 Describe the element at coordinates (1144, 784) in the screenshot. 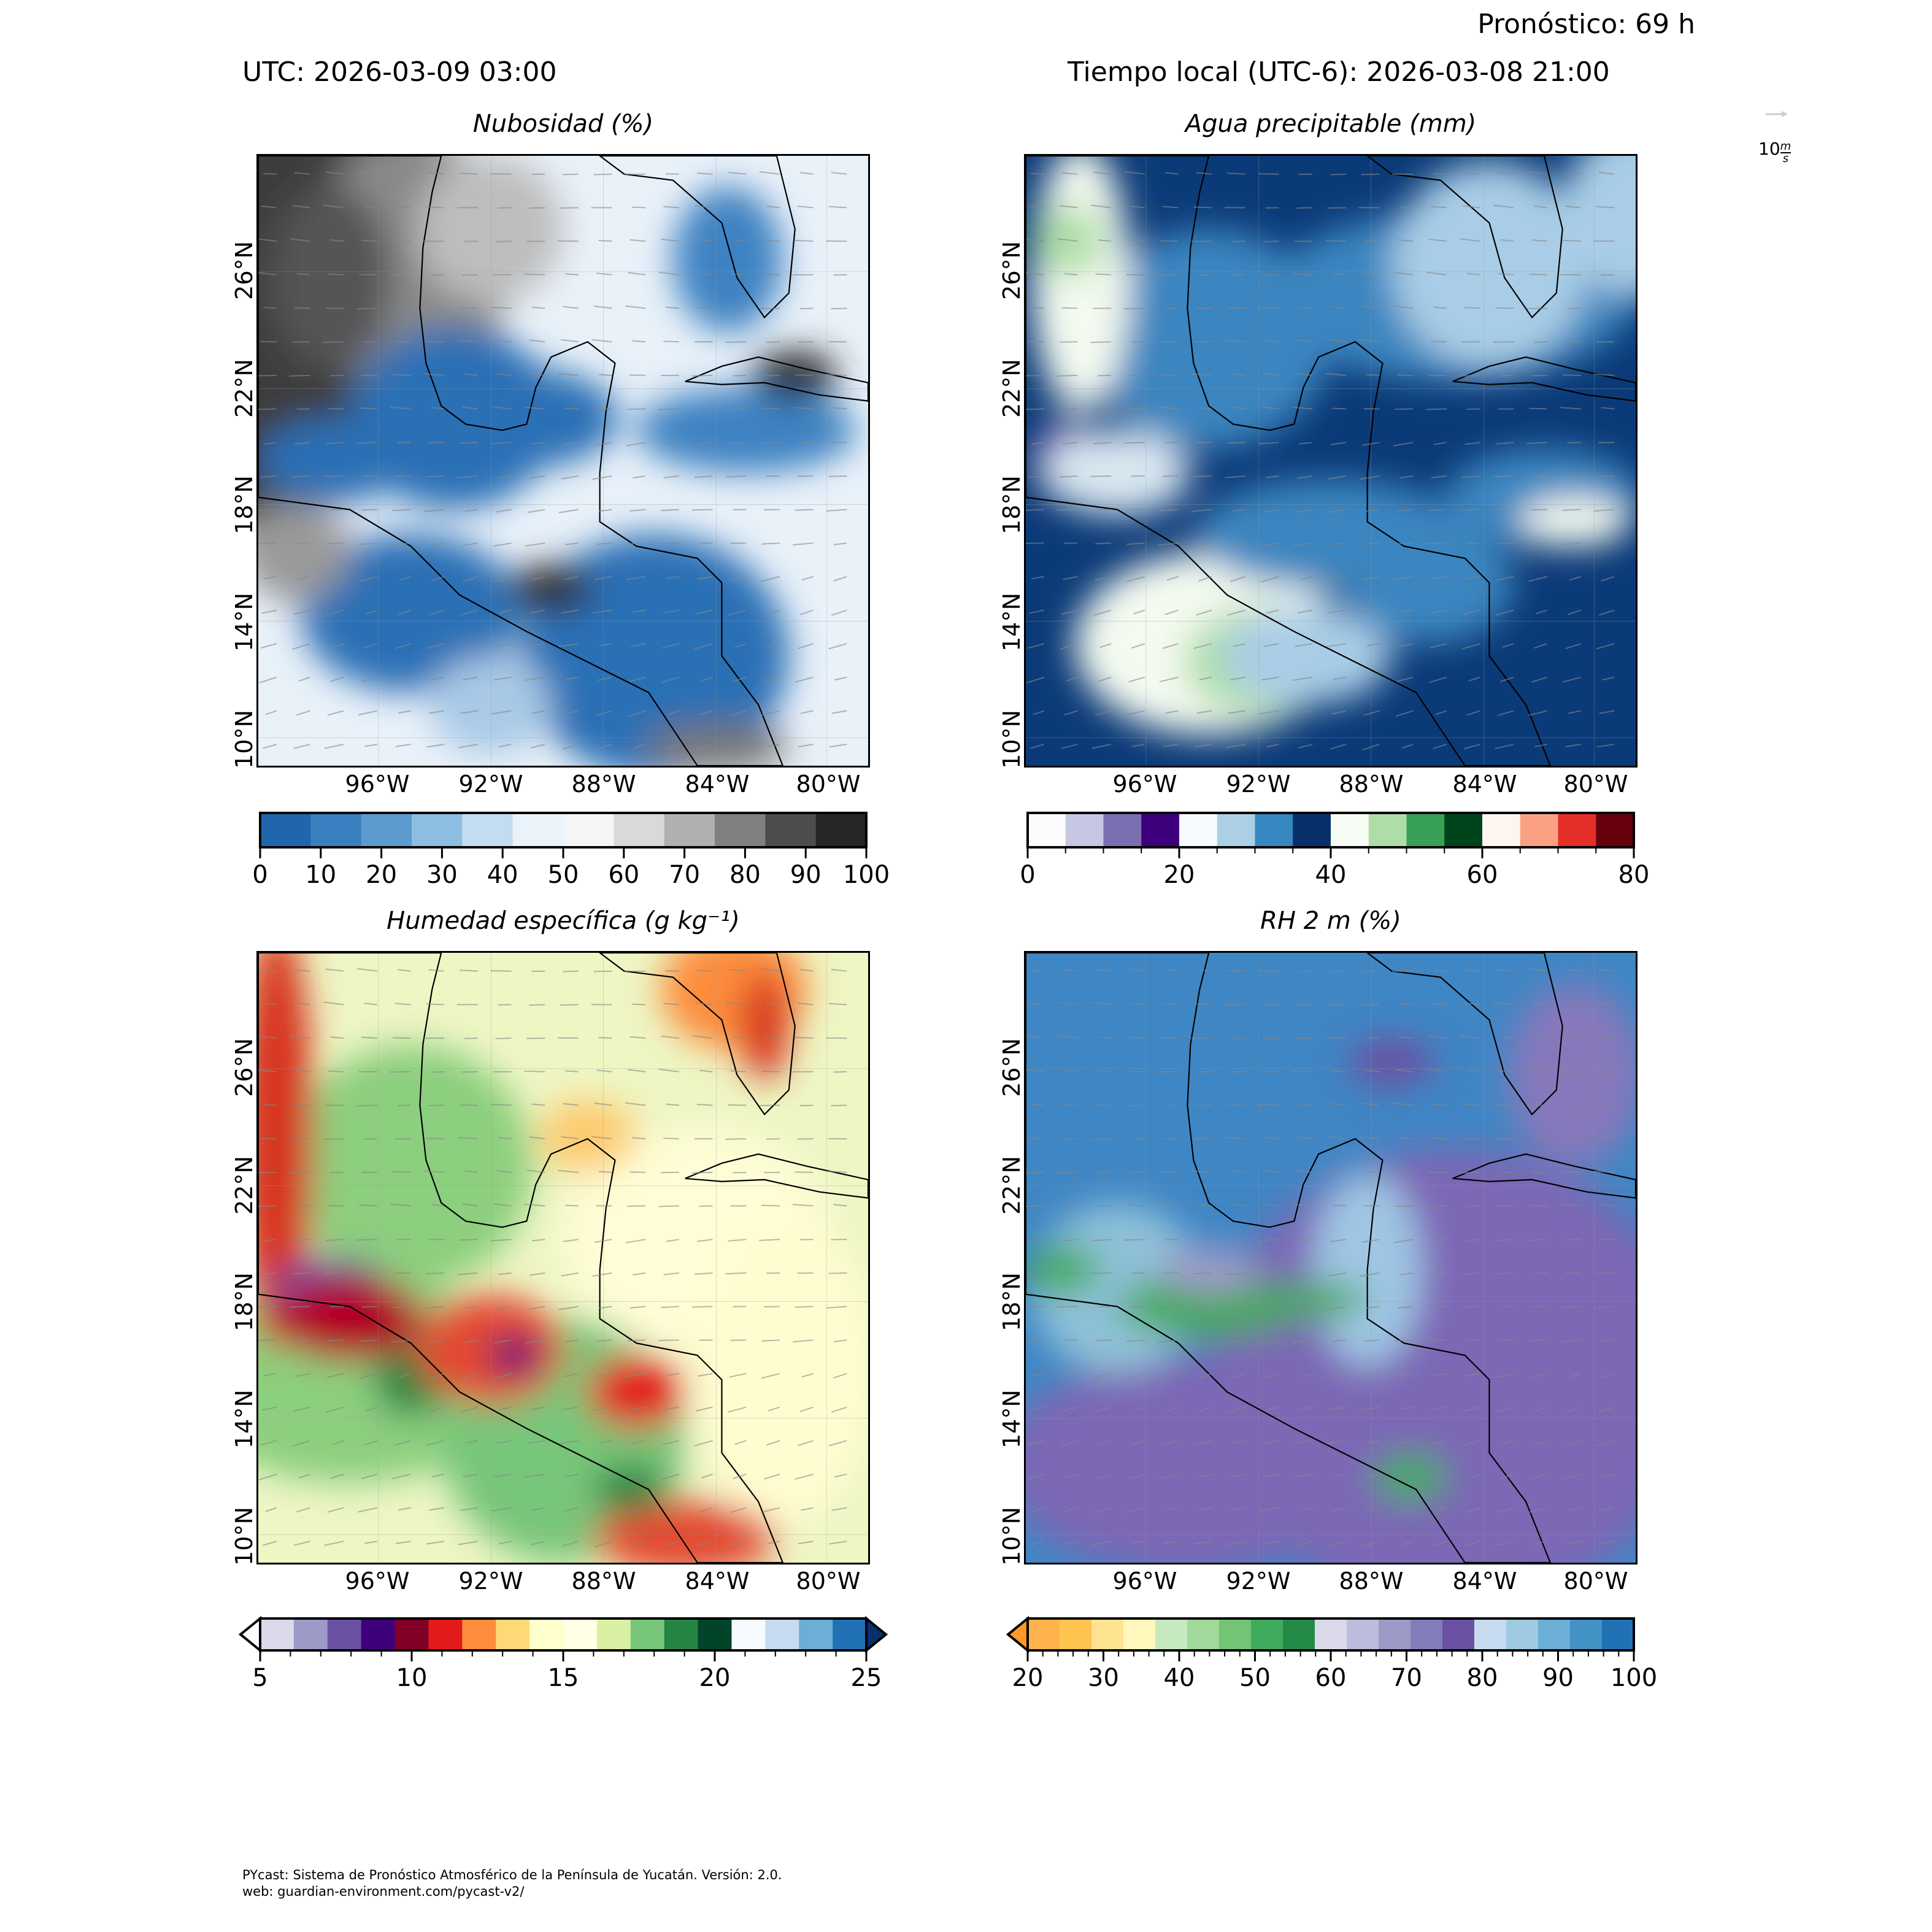

I see `lon-tick-label: 96°W` at that location.